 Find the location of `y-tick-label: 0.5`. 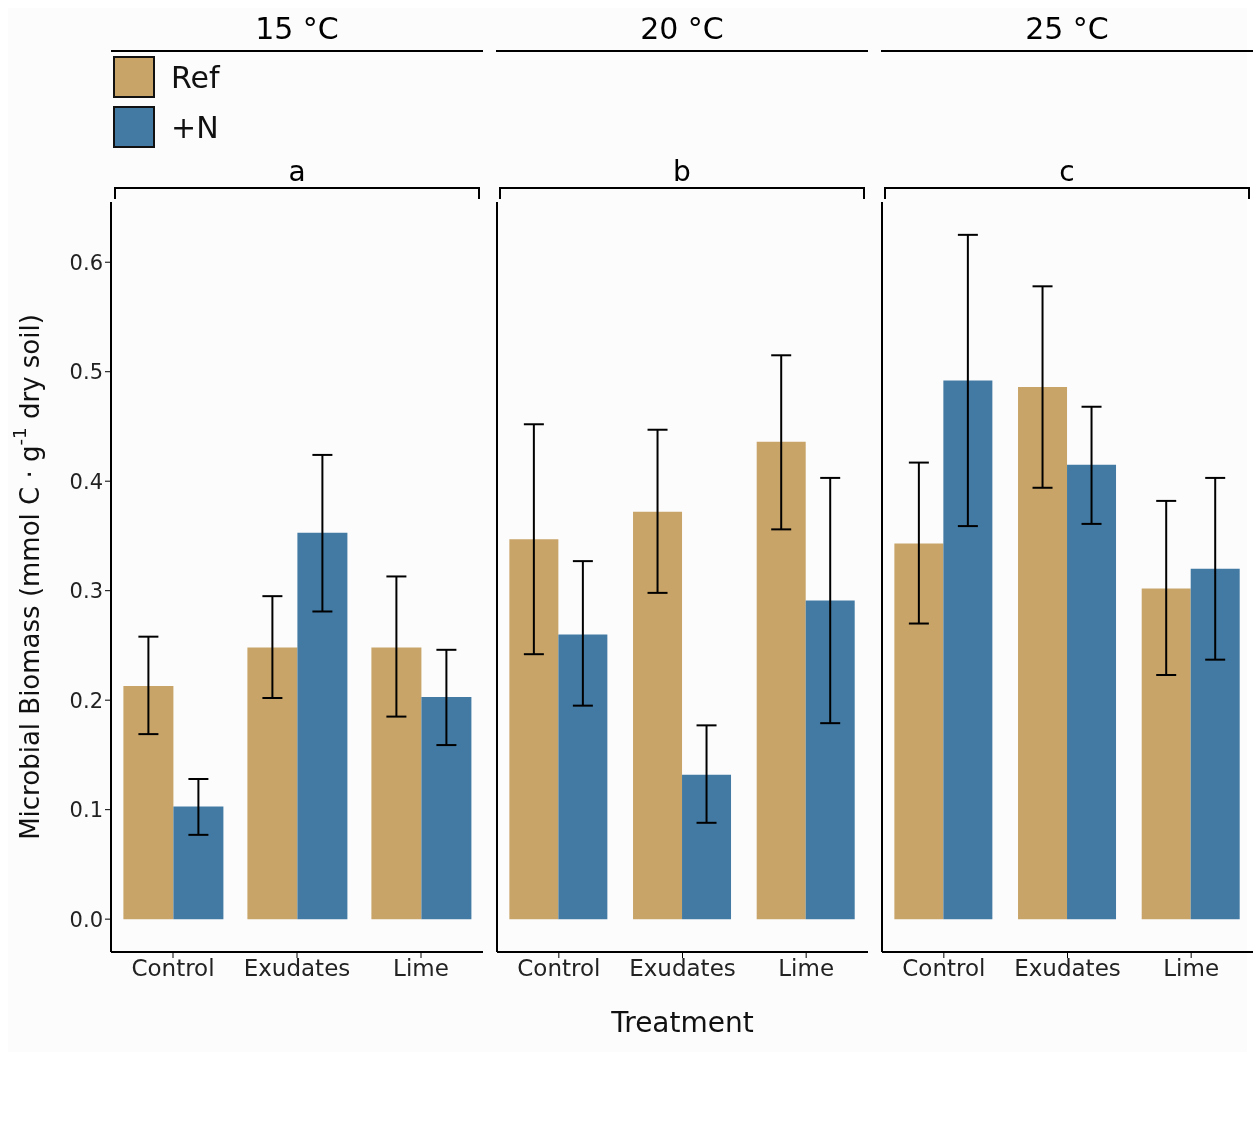

y-tick-label: 0.5 is located at coordinates (86, 372).